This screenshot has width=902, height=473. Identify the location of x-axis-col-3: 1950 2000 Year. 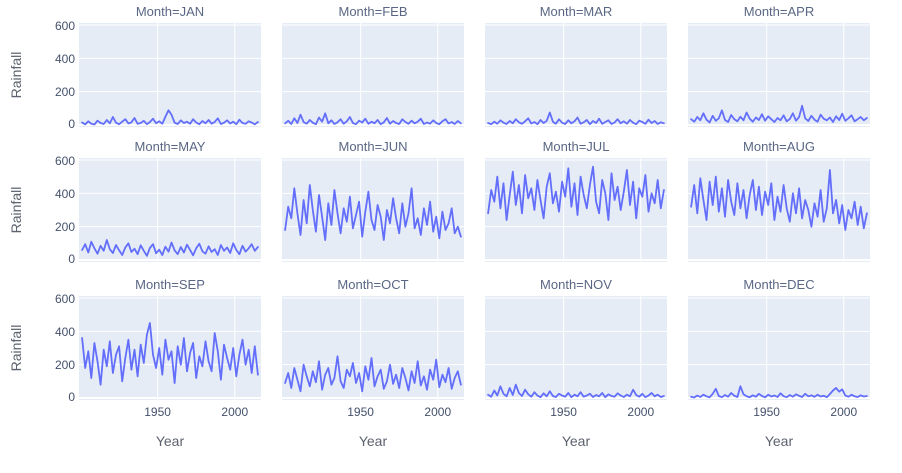
(576, 436).